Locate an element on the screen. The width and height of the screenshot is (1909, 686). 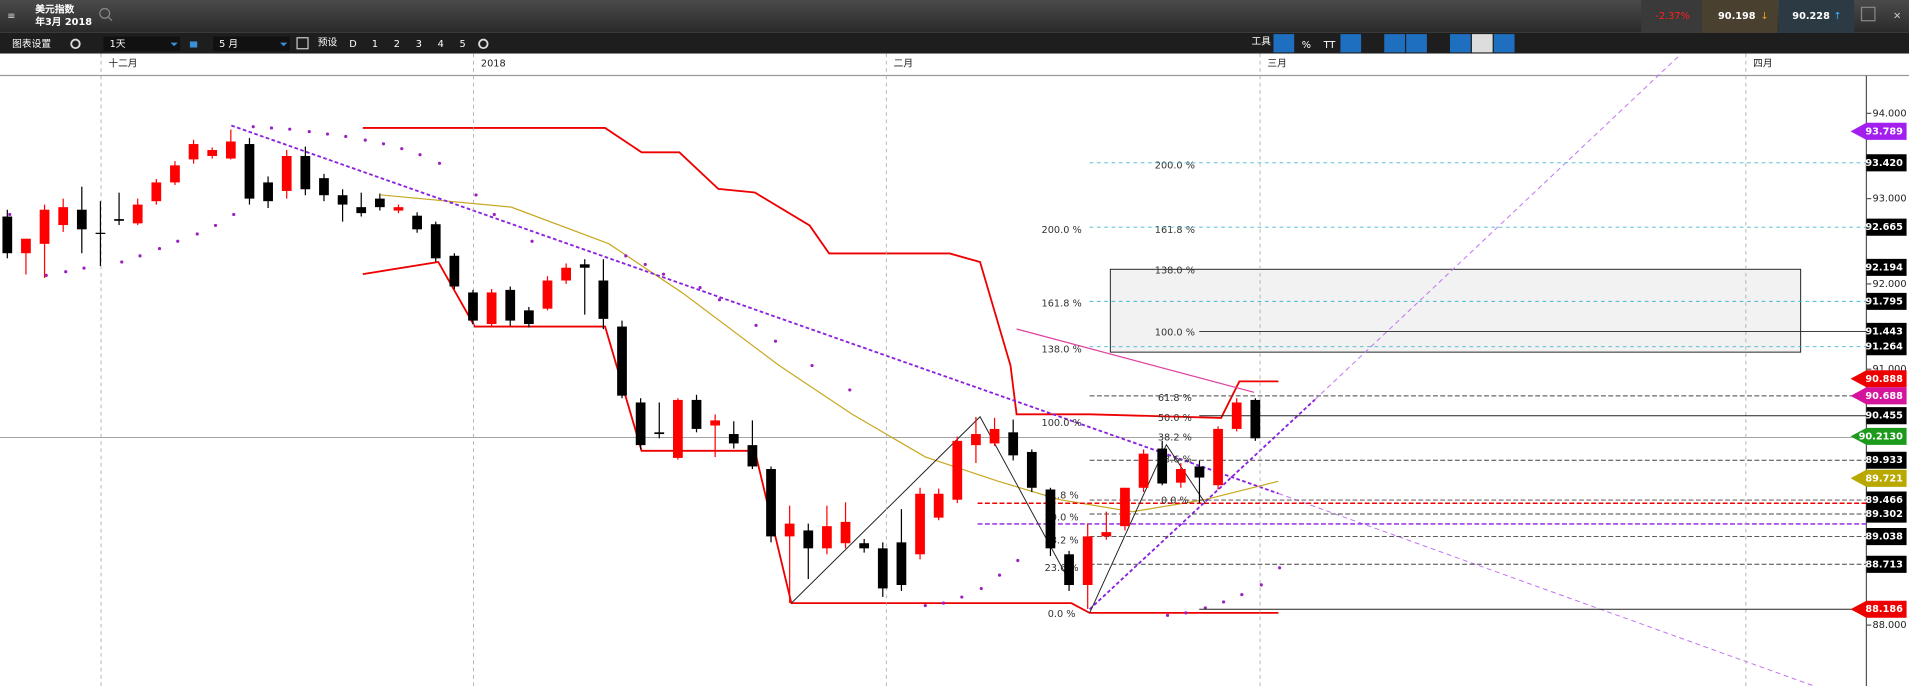
menu-button: ≡ is located at coordinates (11, 16).